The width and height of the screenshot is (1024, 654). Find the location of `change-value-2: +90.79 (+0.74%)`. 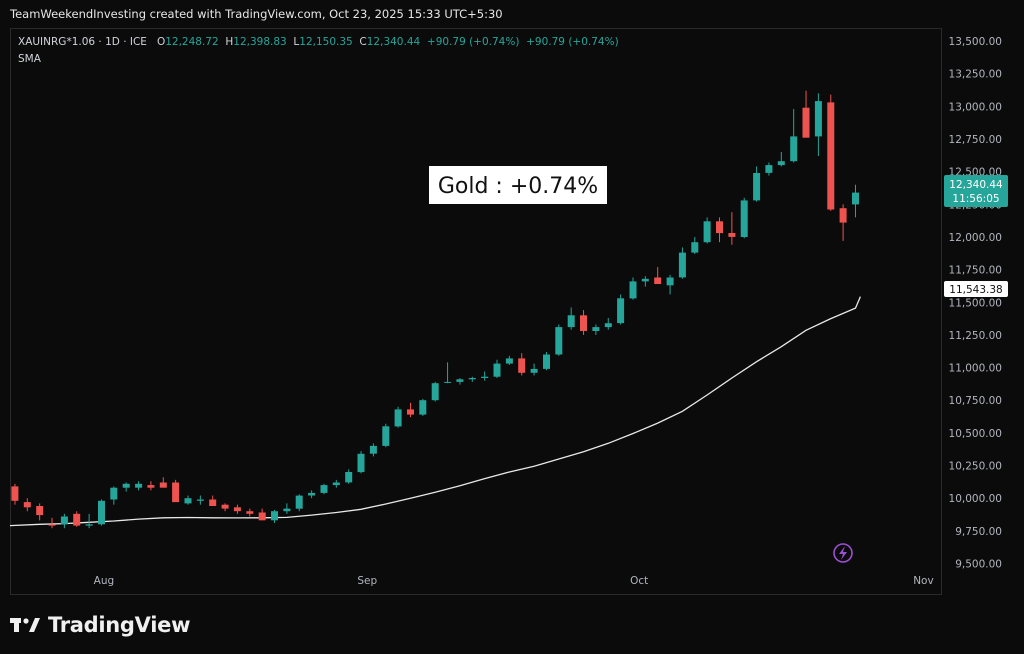

change-value-2: +90.79 (+0.74%) is located at coordinates (572, 42).